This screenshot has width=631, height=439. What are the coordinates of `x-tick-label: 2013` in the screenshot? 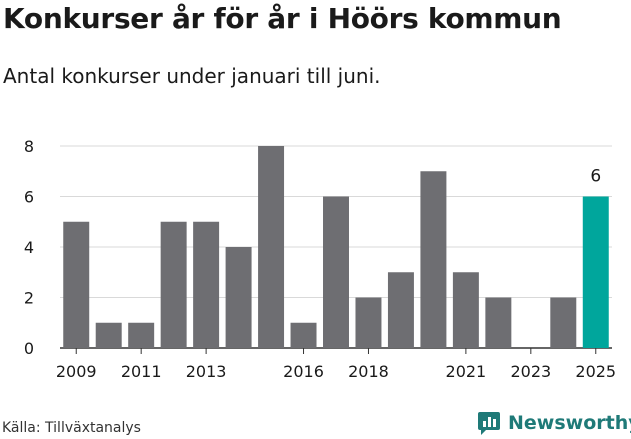 It's located at (206, 371).